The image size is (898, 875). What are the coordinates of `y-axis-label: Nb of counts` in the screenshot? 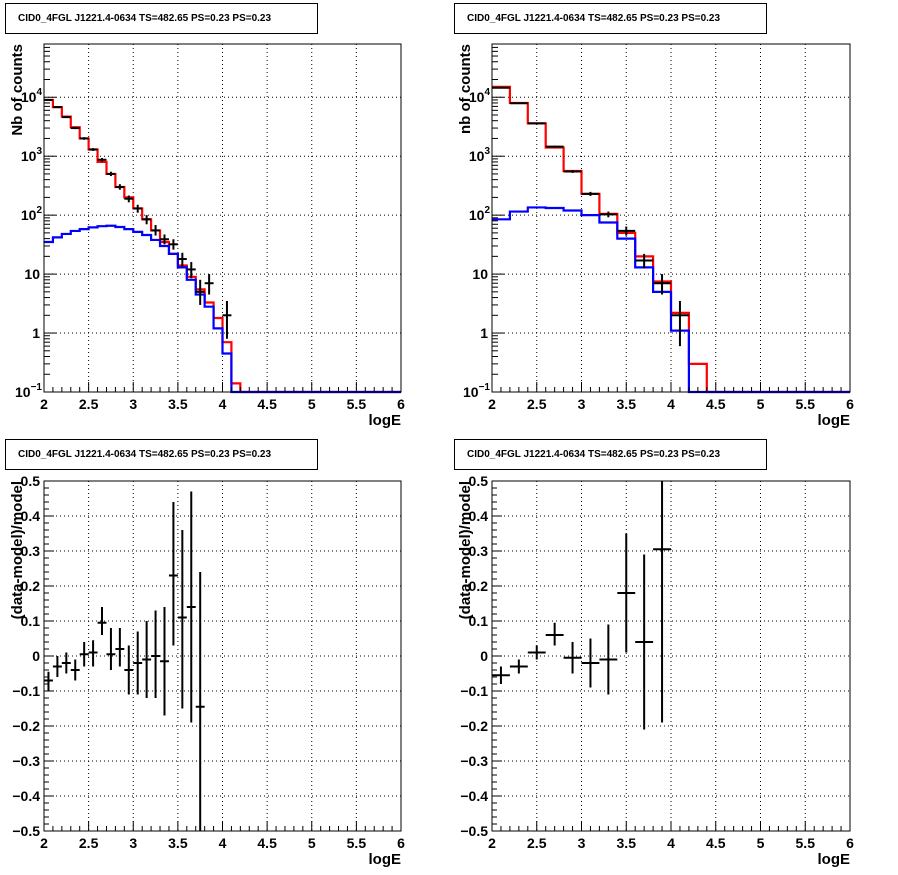 It's located at (17, 90).